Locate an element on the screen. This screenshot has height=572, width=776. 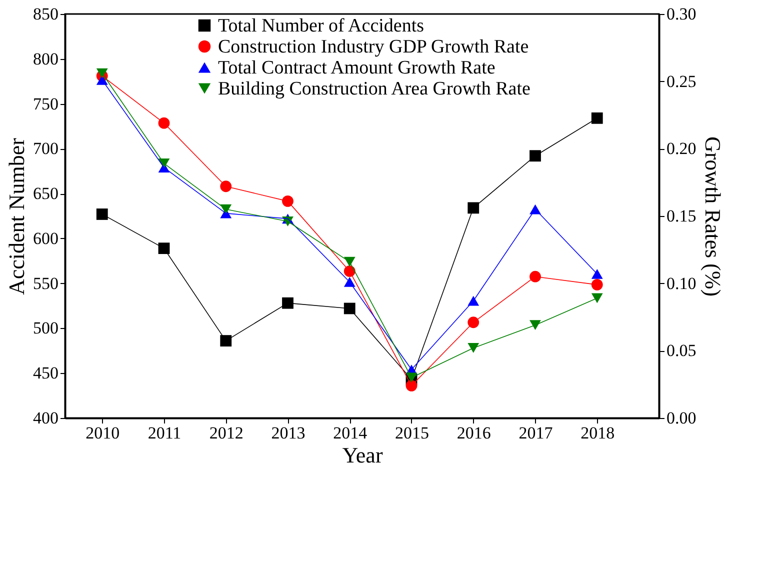
x-tick-label: 2013 is located at coordinates (288, 433).